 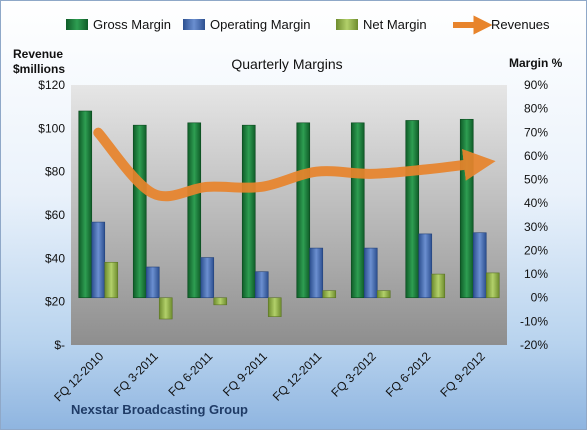 I want to click on x-tick-label: FQ 3-2011, so click(x=136, y=374).